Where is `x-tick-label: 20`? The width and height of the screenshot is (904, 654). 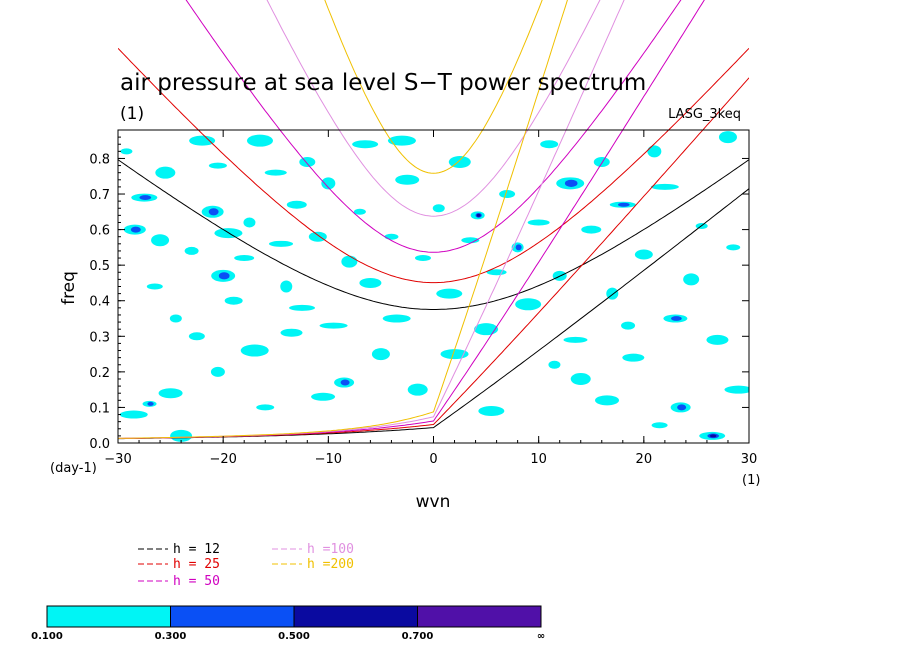
x-tick-label: 20 is located at coordinates (644, 459).